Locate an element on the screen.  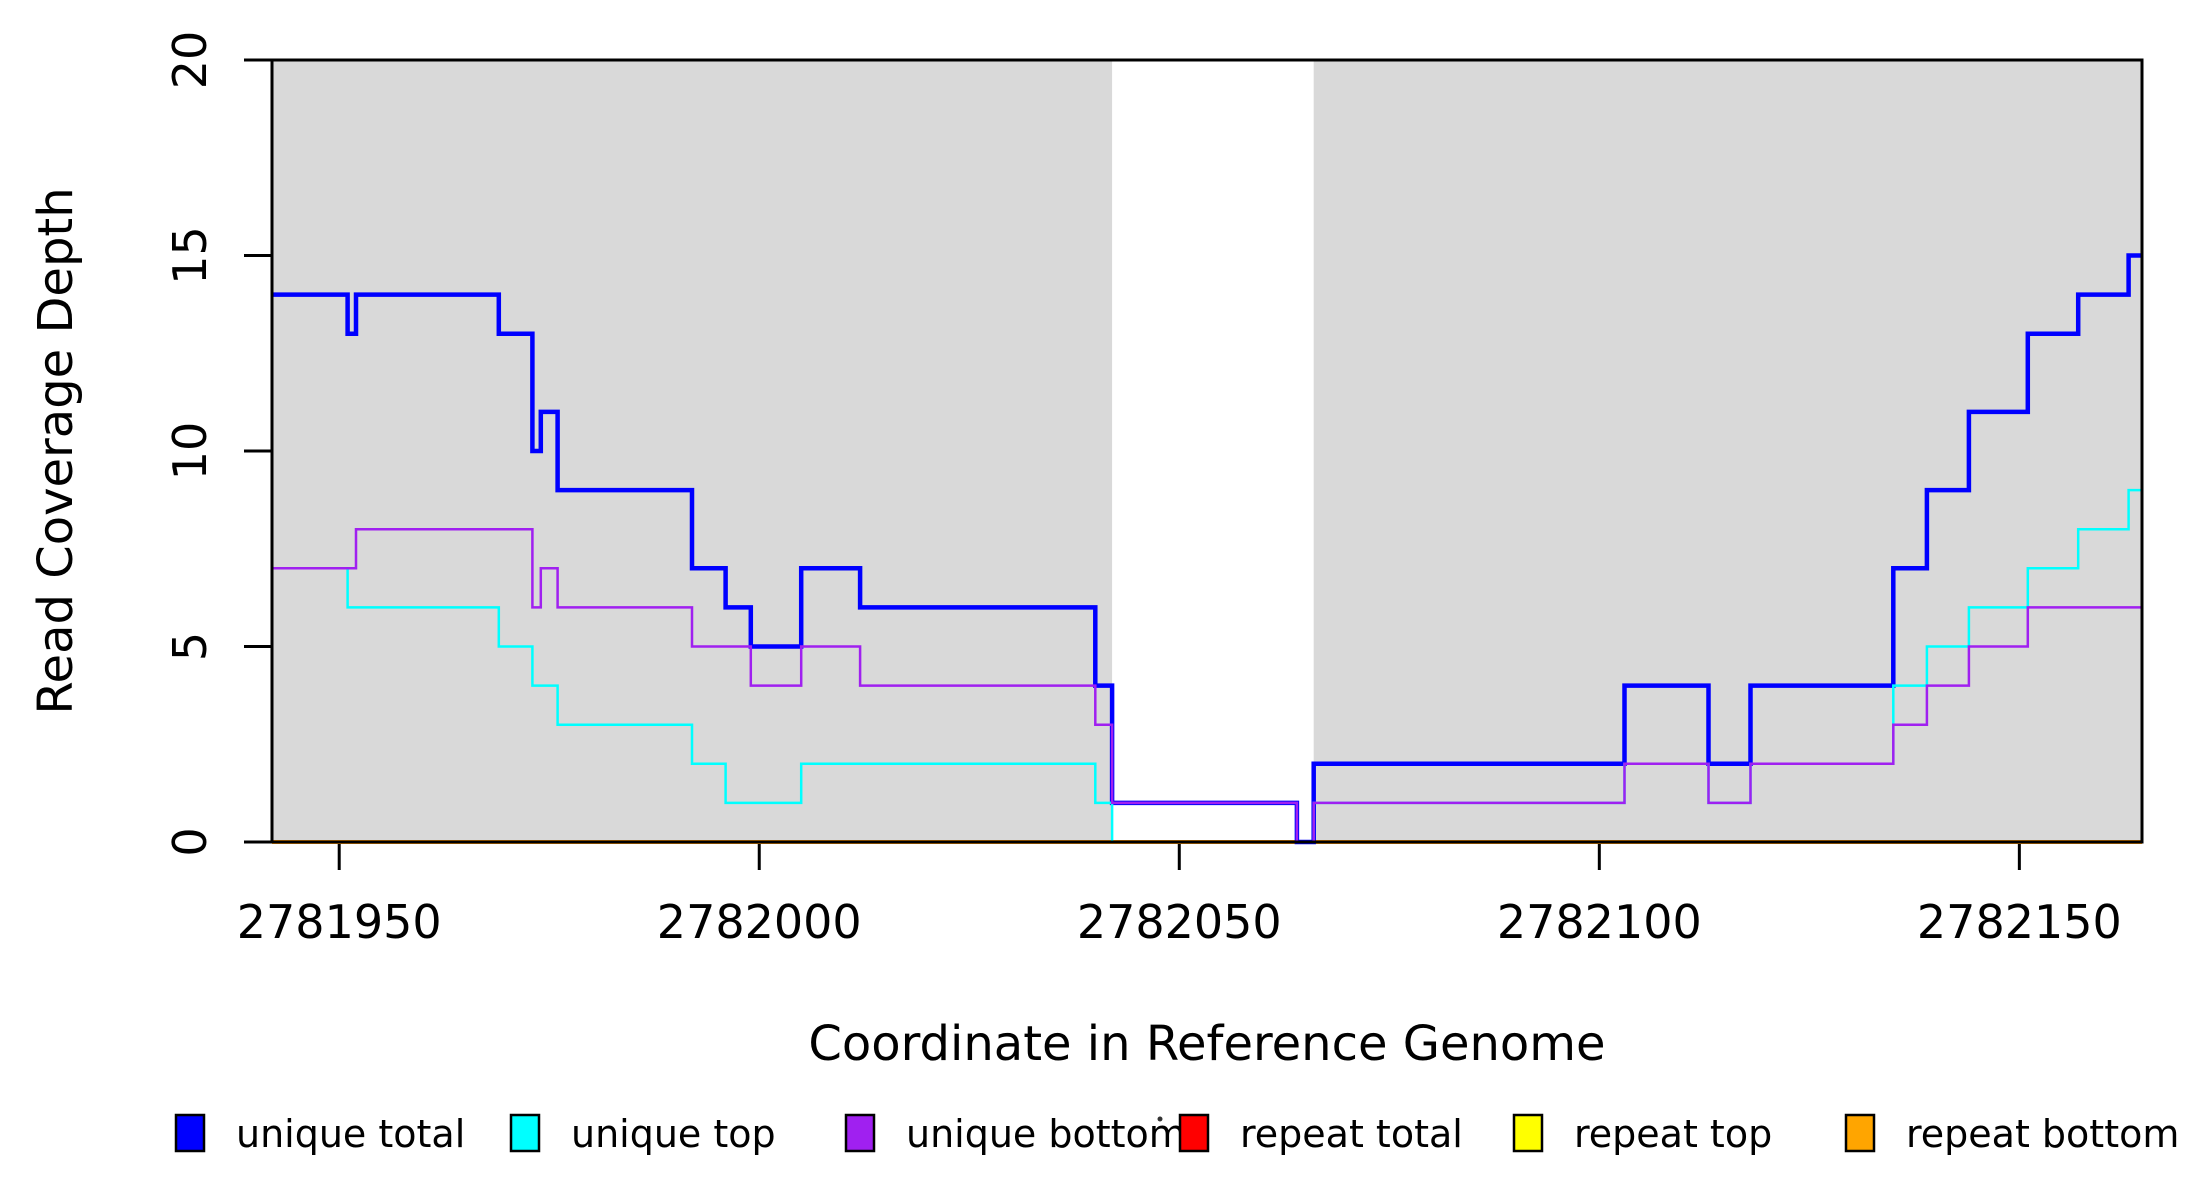
legend-label: repeat top is located at coordinates (1673, 1134).